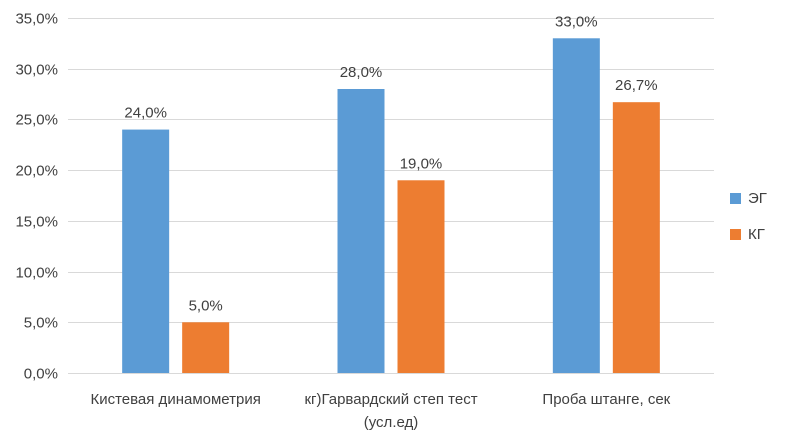 Image resolution: width=794 pixels, height=444 pixels. What do you see at coordinates (36, 273) in the screenshot?
I see `y-tick-label: 10,0%` at bounding box center [36, 273].